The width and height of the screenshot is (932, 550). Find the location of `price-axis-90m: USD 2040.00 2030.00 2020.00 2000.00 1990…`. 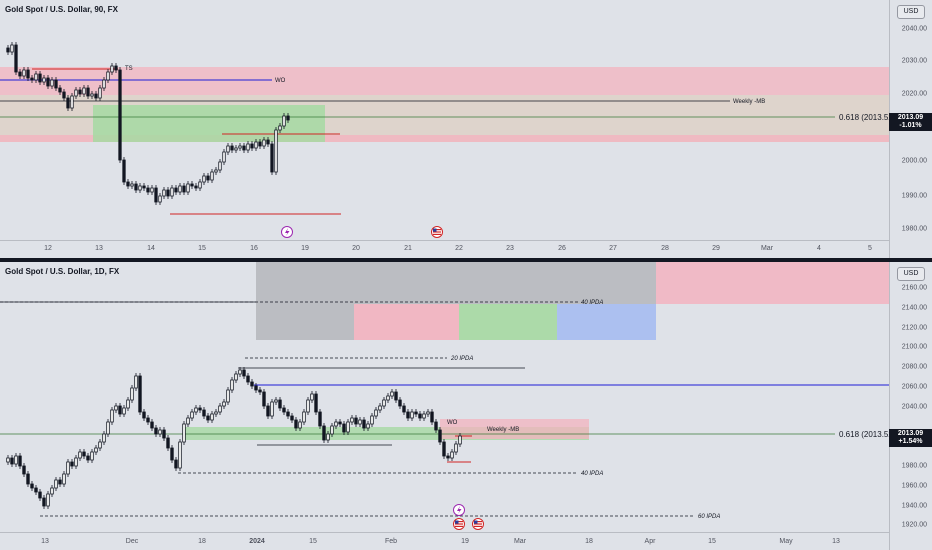

price-axis-90m: USD 2040.00 2030.00 2020.00 2000.00 1990… is located at coordinates (910, 129).